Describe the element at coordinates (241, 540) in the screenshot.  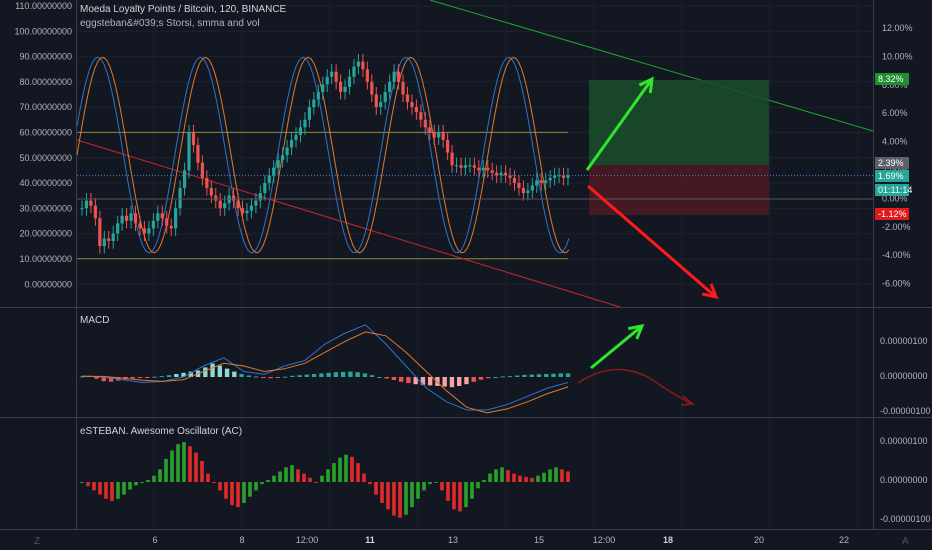
I see `time-axis-tick: 8` at that location.